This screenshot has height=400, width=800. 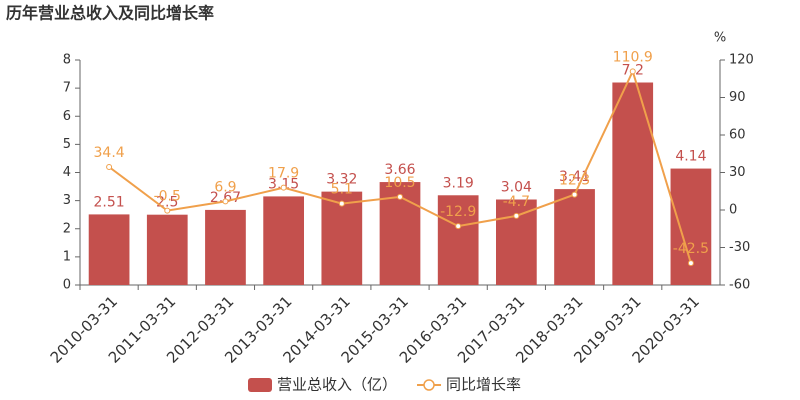 What do you see at coordinates (516, 202) in the screenshot?
I see `line-value-label: -4.7` at bounding box center [516, 202].